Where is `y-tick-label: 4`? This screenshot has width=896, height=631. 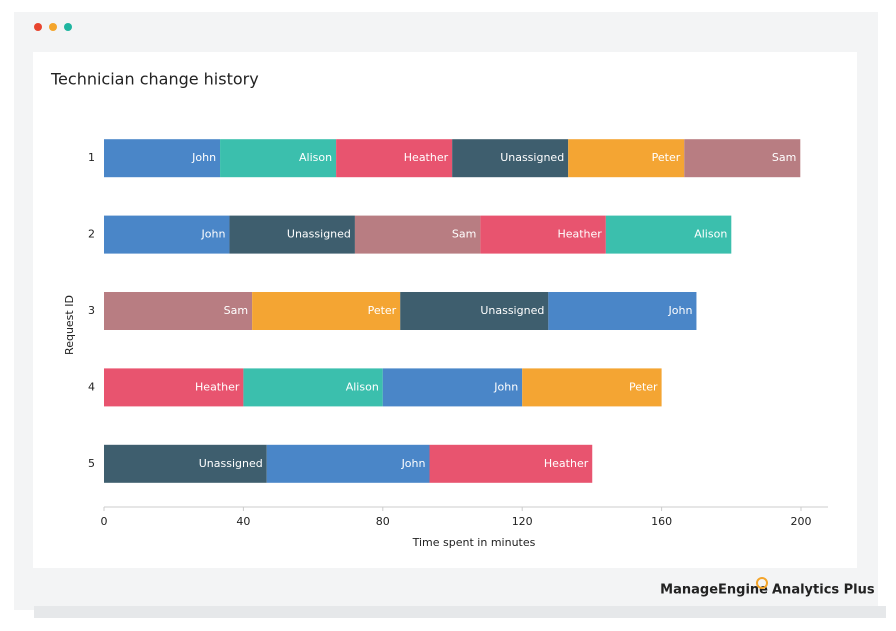
y-tick-label: 4 is located at coordinates (91, 386).